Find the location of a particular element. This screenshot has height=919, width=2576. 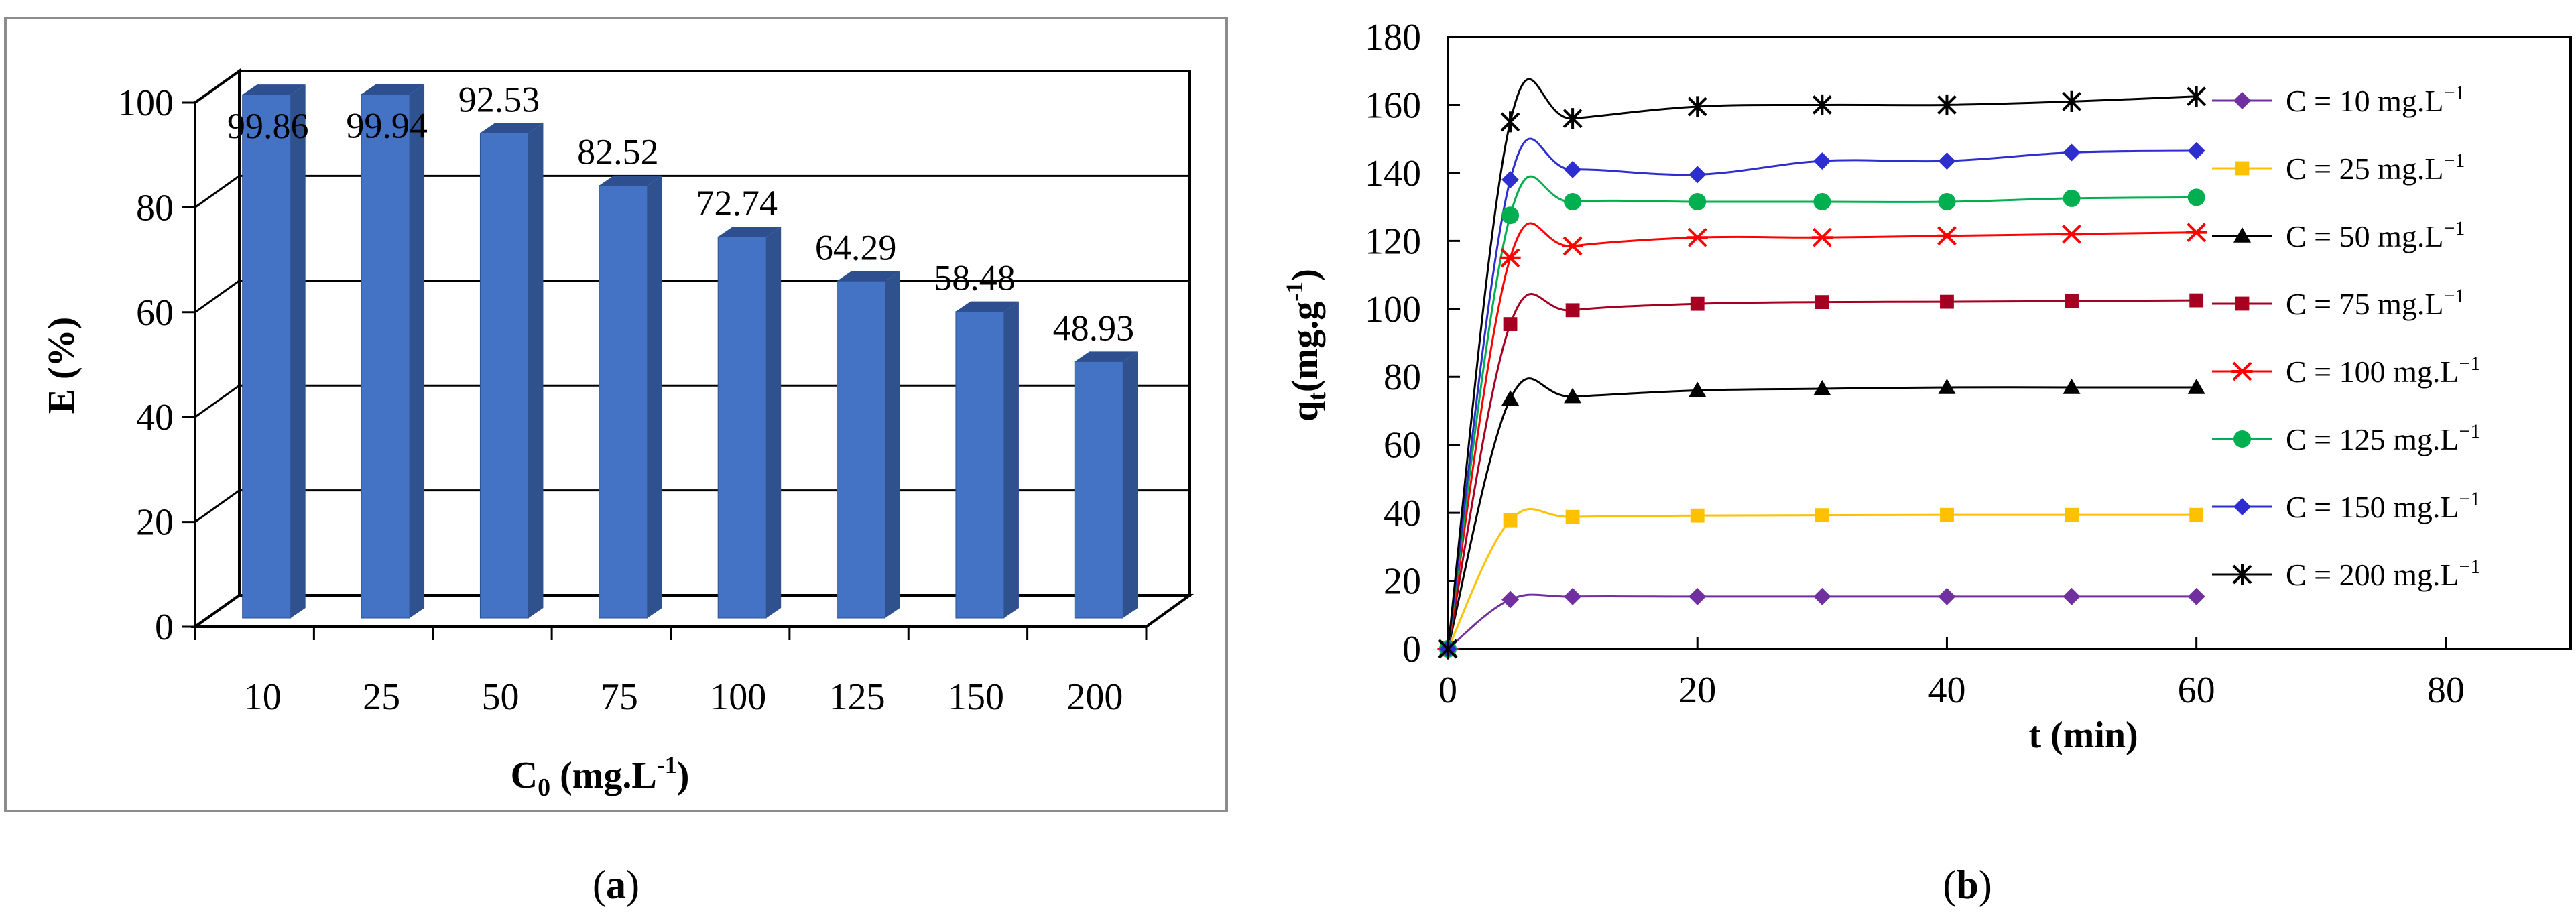

data-label: 48.93 is located at coordinates (1094, 328).